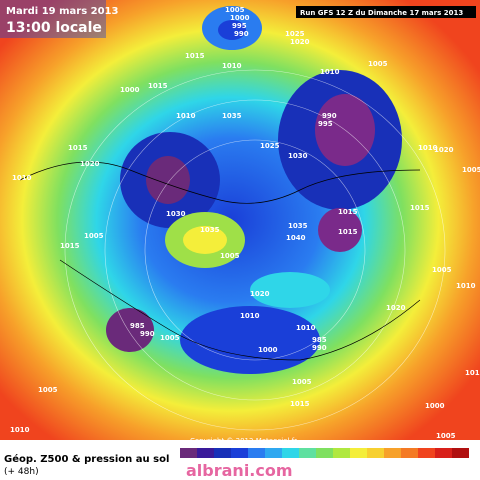 This screenshot has height=480, width=480. I want to click on footer-bg, so click(240, 460).